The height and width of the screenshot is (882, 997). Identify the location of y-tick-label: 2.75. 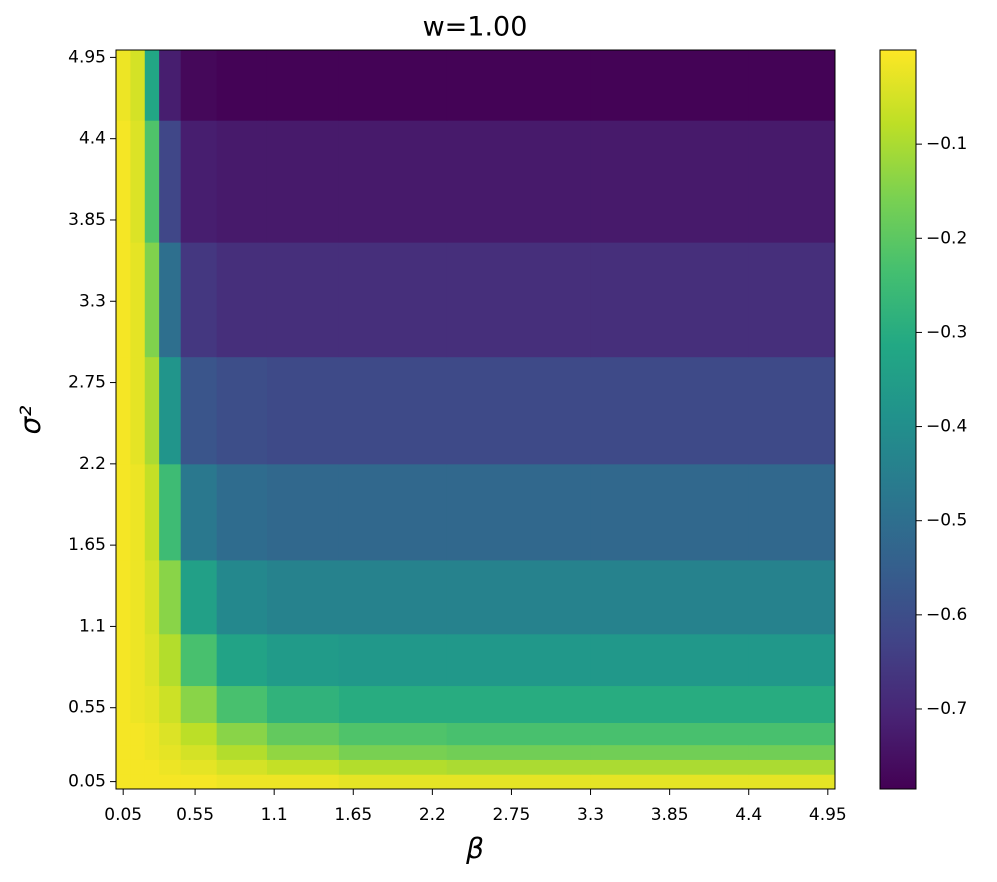
(87, 383).